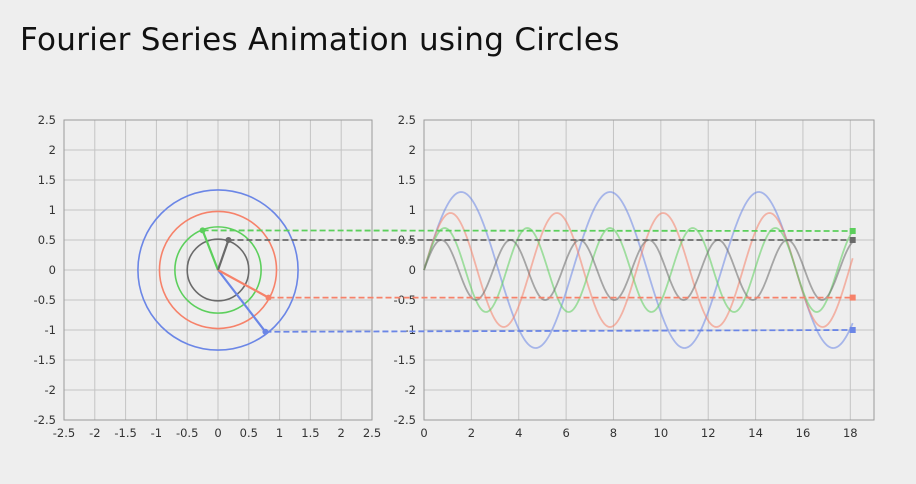 This screenshot has height=484, width=916. Describe the element at coordinates (850, 433) in the screenshot. I see `x-tick-label: 18` at that location.